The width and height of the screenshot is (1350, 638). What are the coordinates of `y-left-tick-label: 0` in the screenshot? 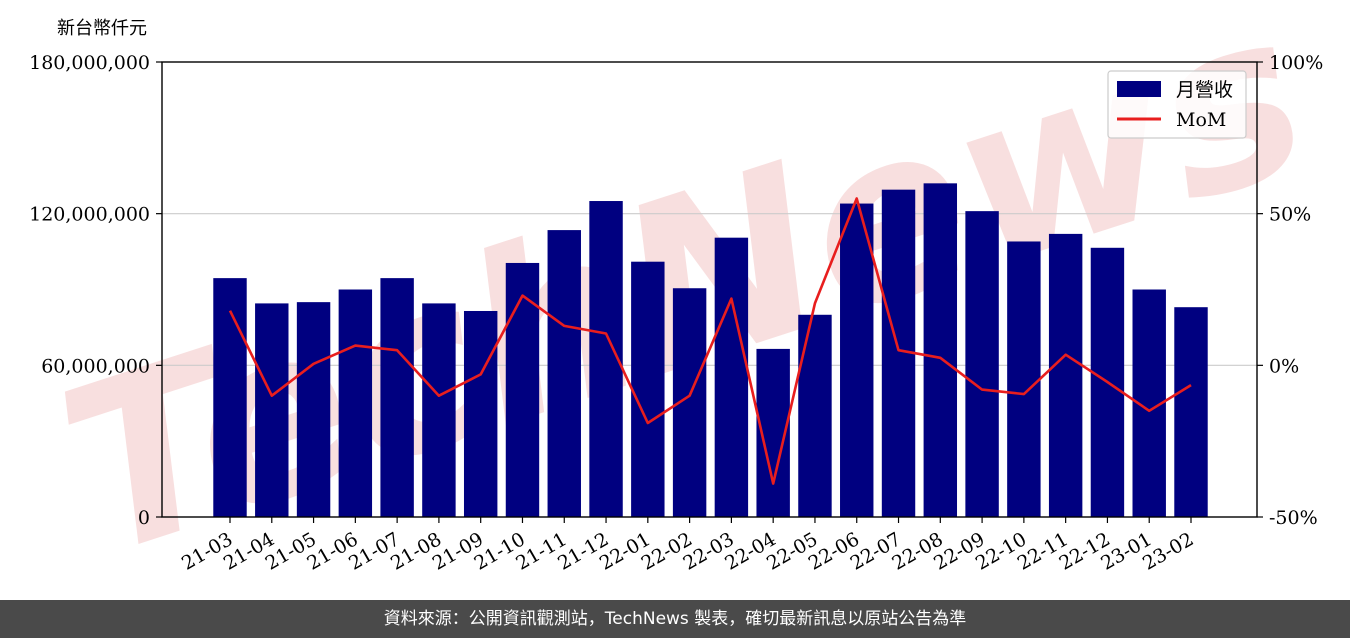 It's located at (144, 518).